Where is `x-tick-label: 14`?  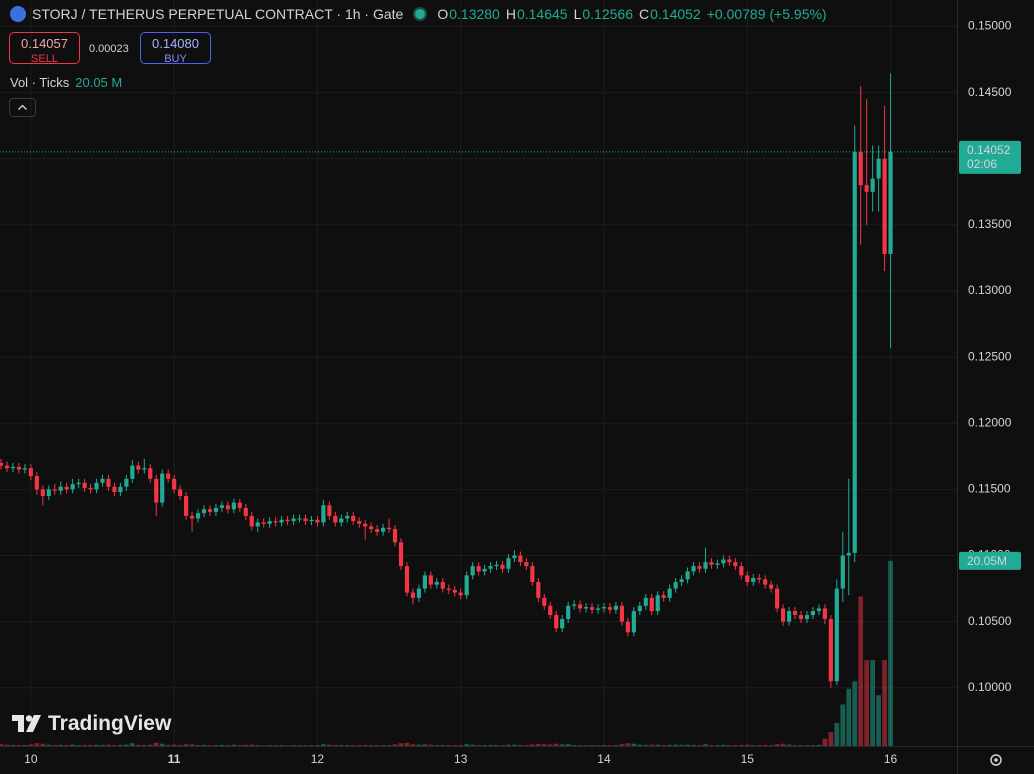
x-tick-label: 14 is located at coordinates (604, 759).